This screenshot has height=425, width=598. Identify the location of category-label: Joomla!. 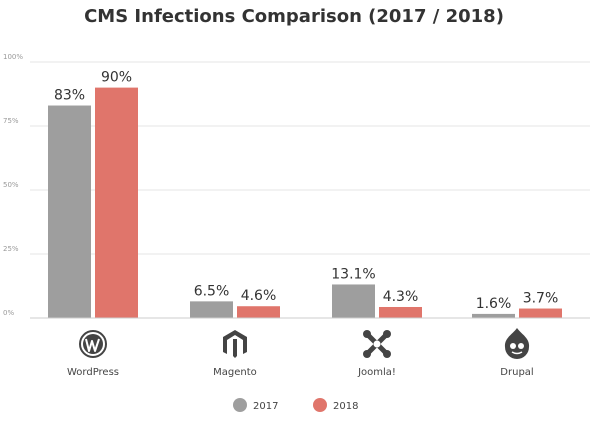
(376, 372).